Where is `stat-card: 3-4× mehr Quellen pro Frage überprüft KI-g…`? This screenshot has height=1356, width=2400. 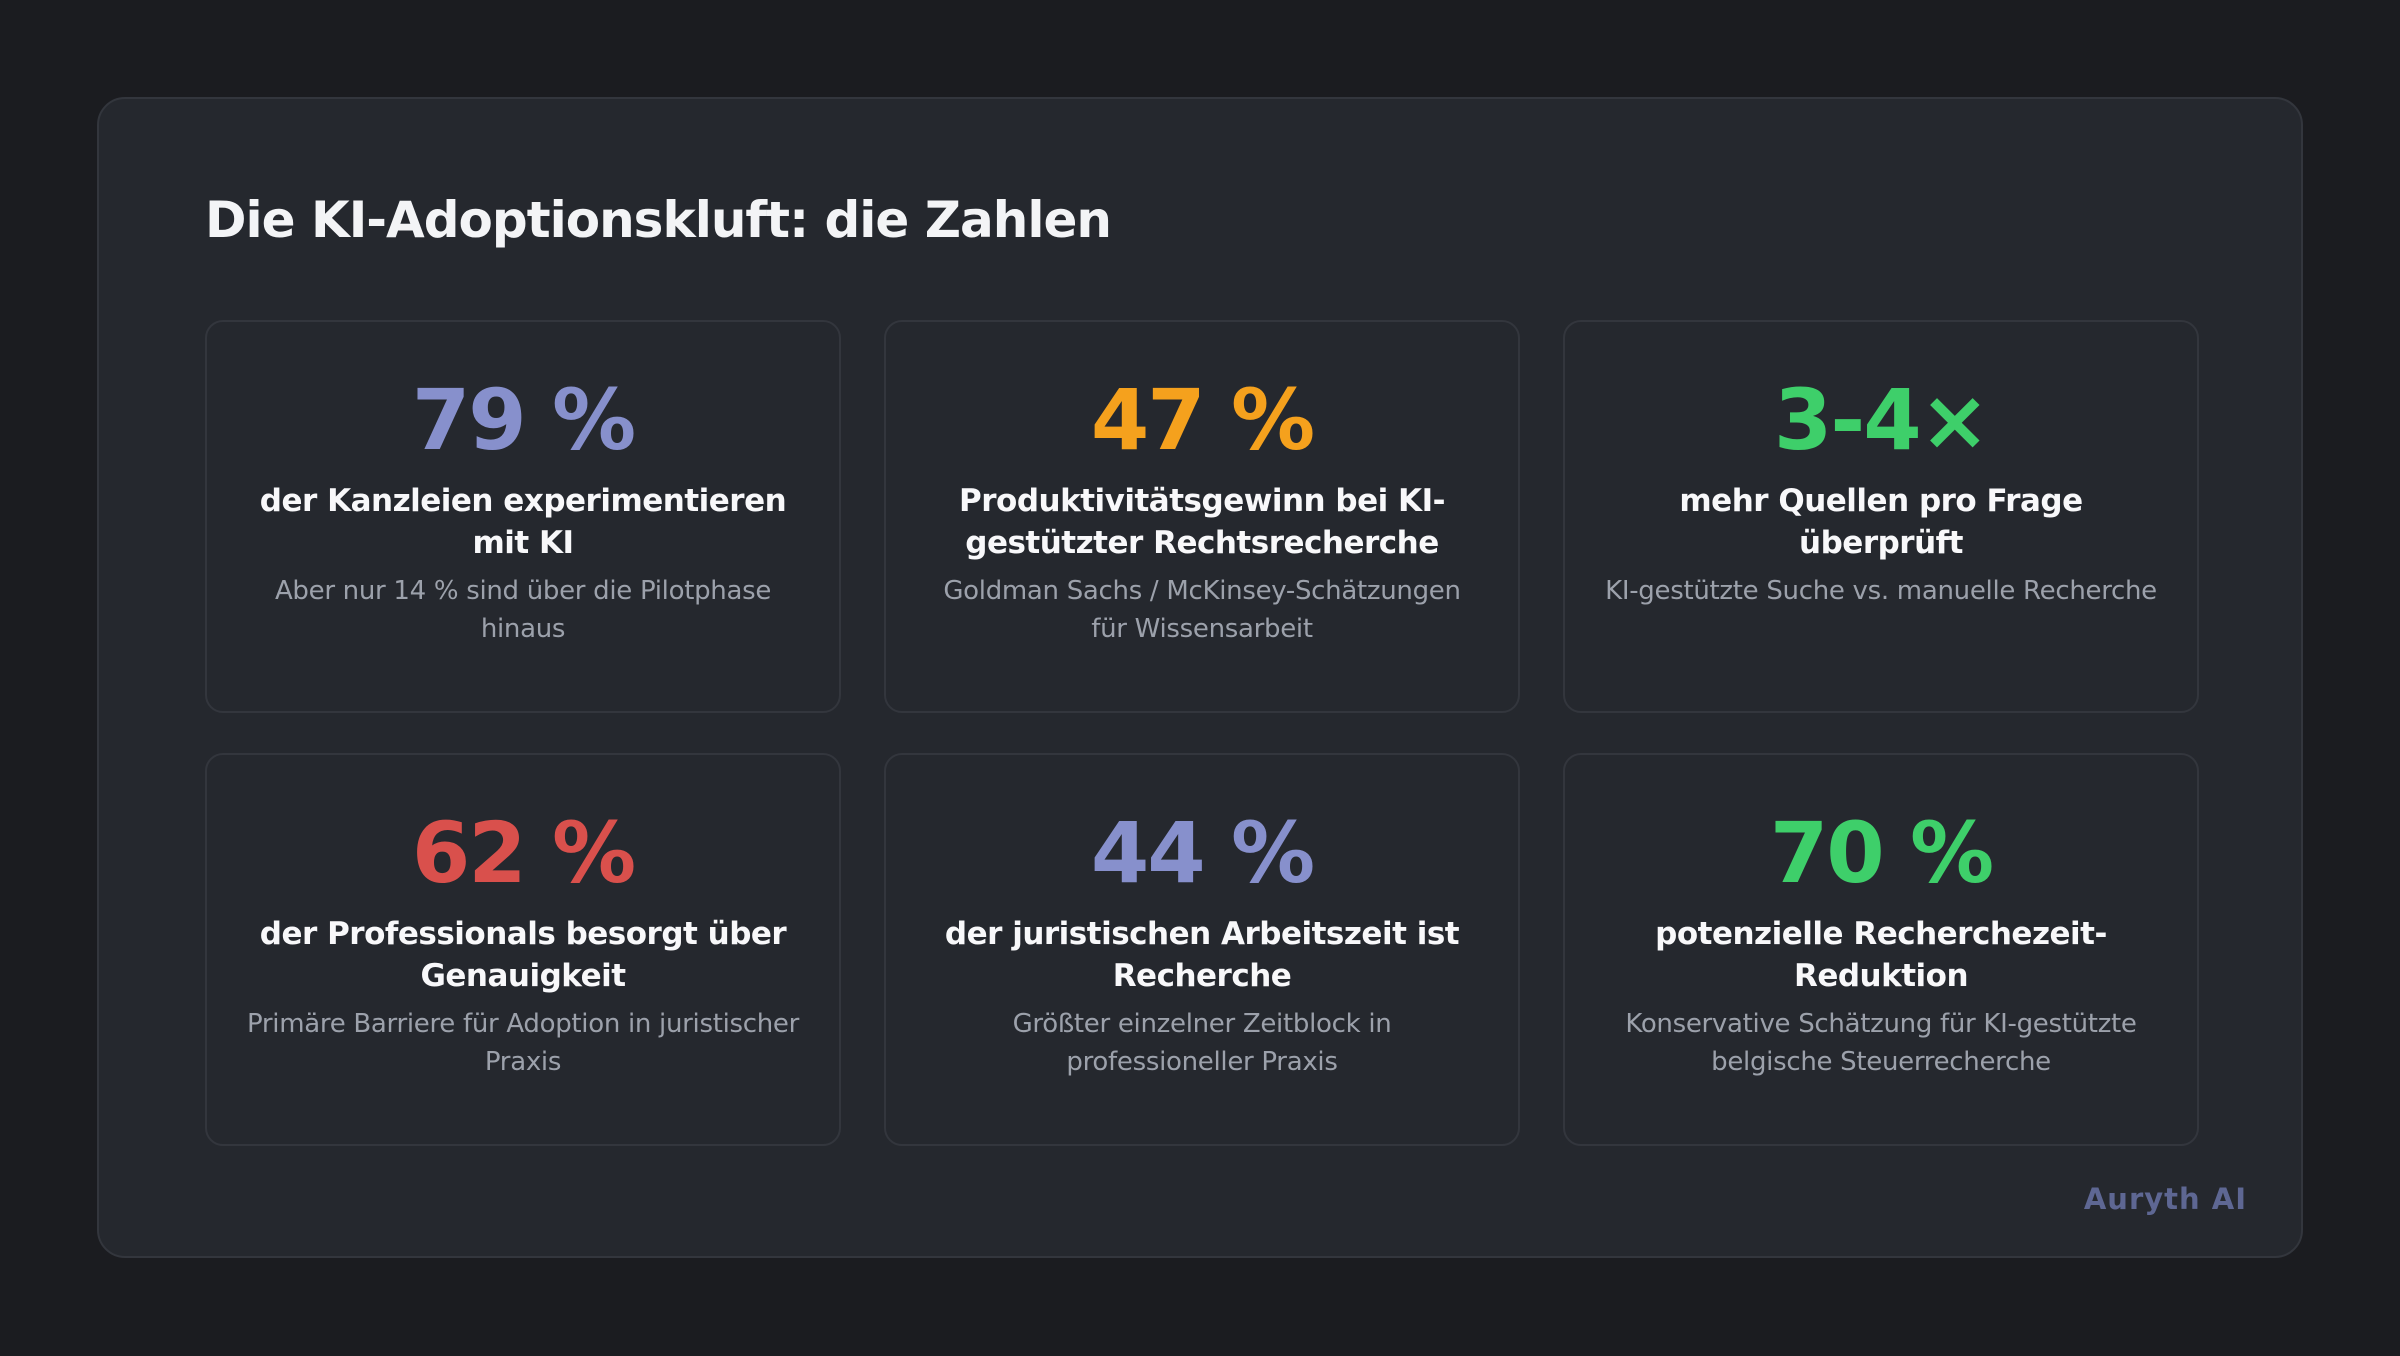
stat-card: 3-4× mehr Quellen pro Frage überprüft KI-g… is located at coordinates (1881, 516).